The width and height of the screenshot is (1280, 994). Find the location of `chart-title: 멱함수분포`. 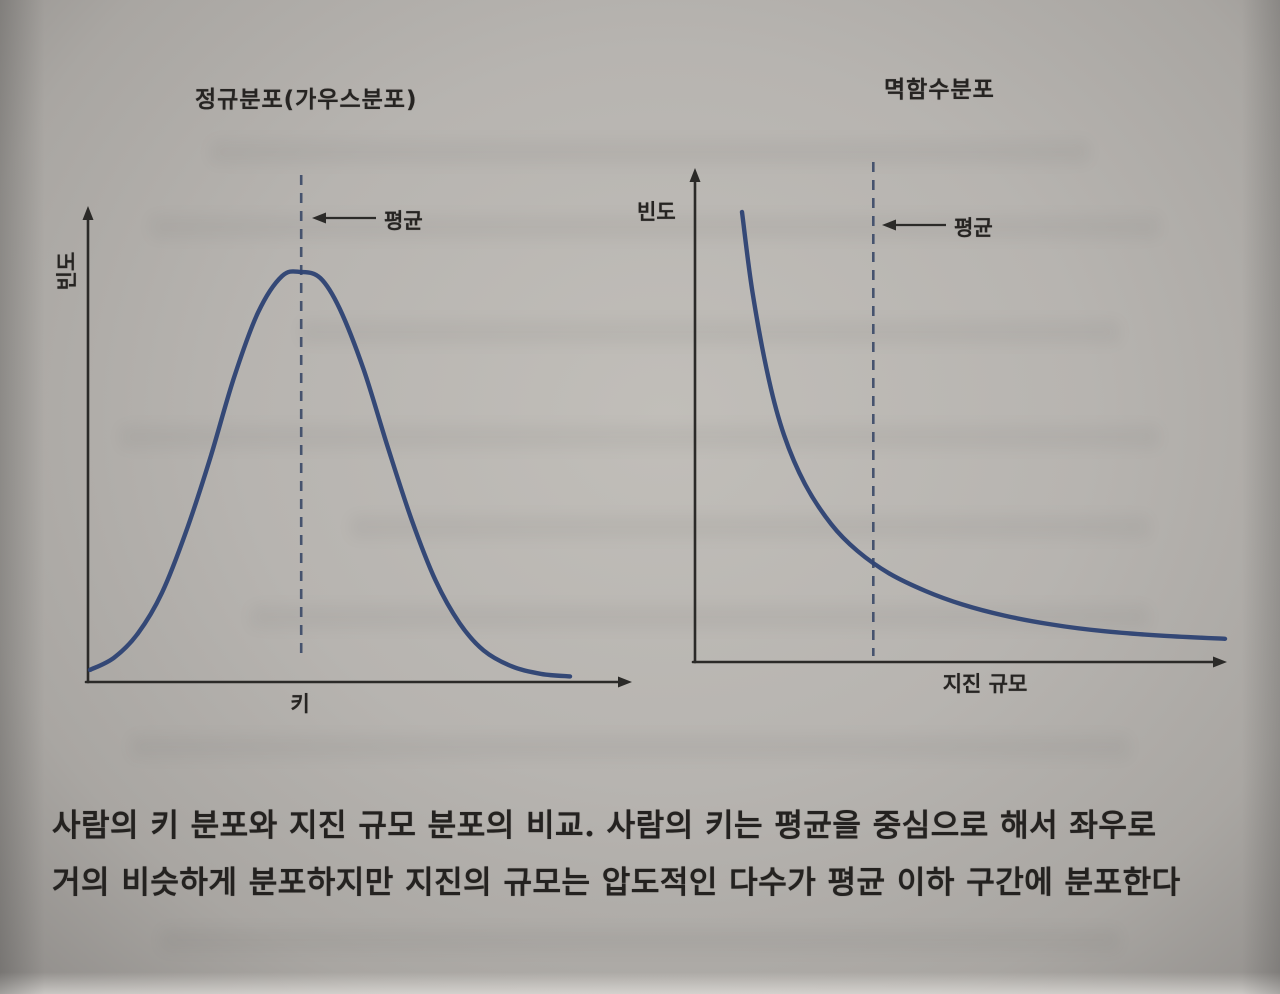

chart-title: 멱함수분포 is located at coordinates (939, 90).